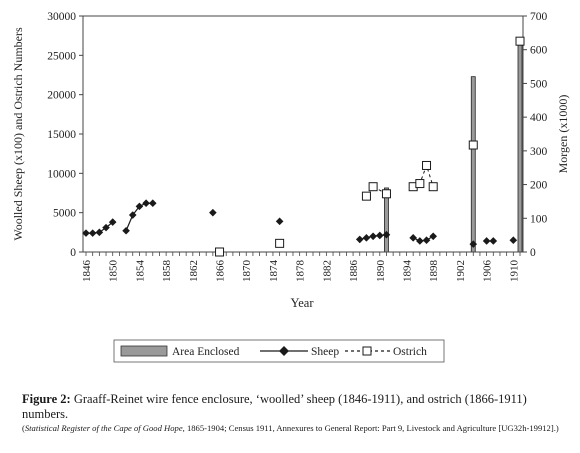 This screenshot has width=580, height=453. What do you see at coordinates (61, 174) in the screenshot?
I see `y-tick-label: 10000` at bounding box center [61, 174].